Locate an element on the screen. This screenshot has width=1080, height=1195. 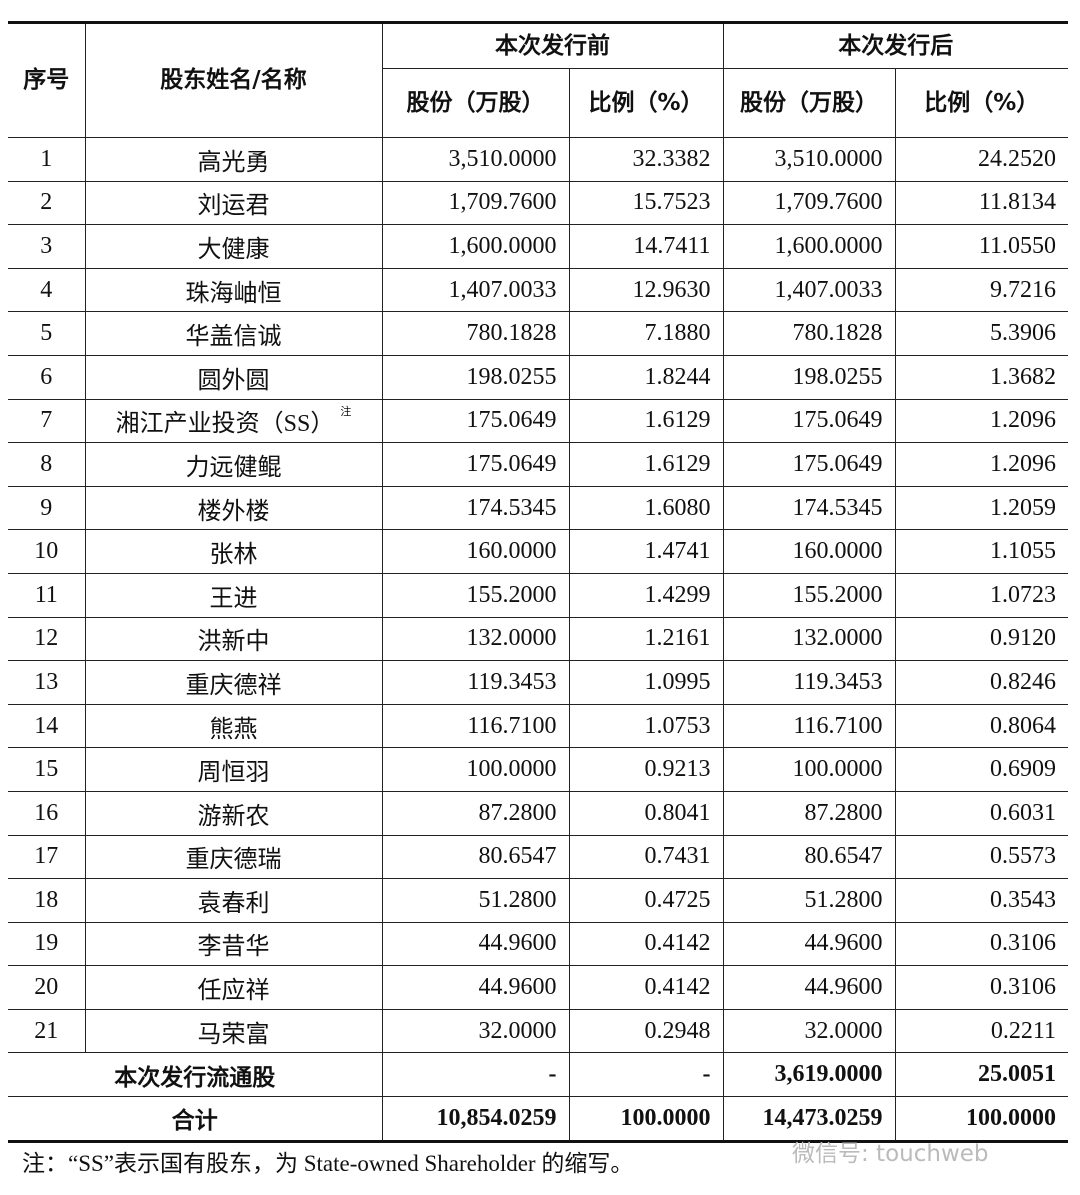
name-cell: 袁春利 is located at coordinates (233, 900).